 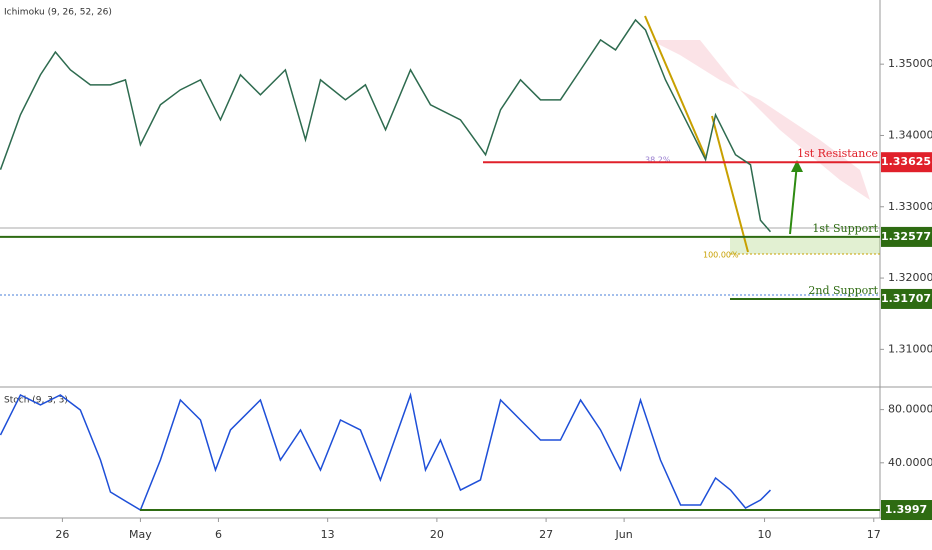 I want to click on y-tick-label: 80.0000, so click(x=910, y=409).